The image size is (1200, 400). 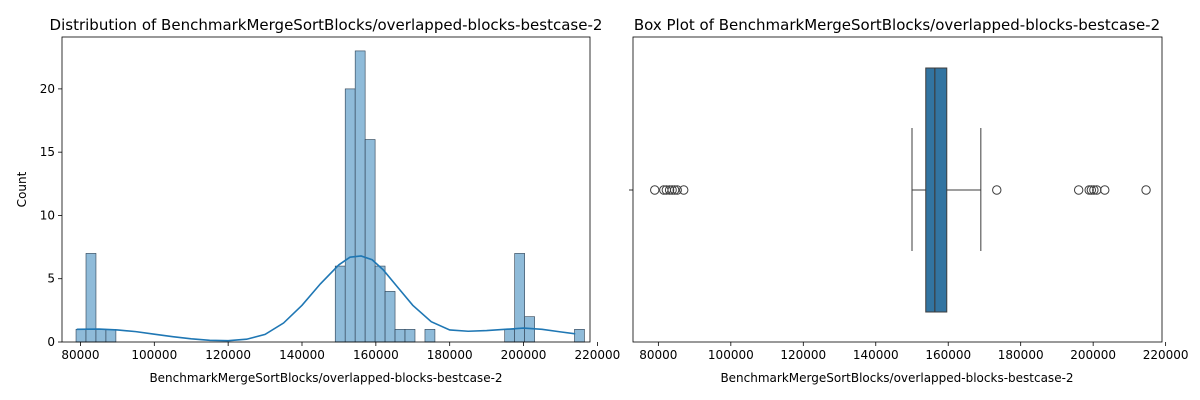 I want to click on histogram-x-tick-label-0: 80000, so click(x=80, y=355).